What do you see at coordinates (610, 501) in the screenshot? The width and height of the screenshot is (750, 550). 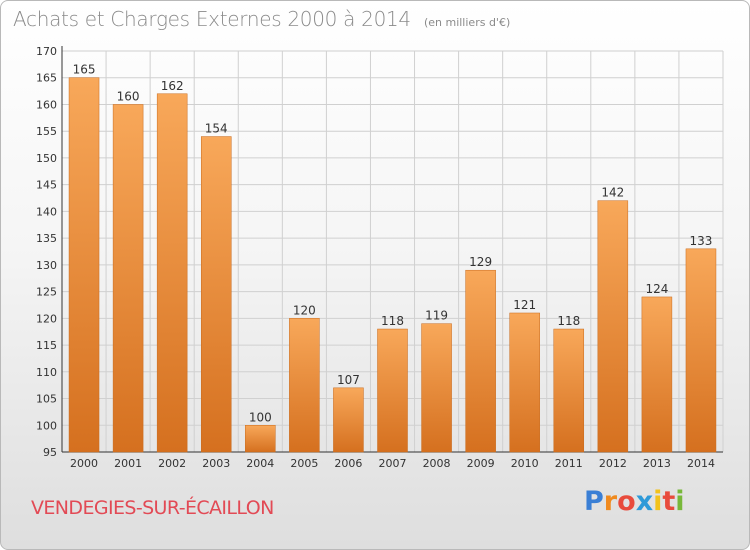 I see `logo-letter: r` at bounding box center [610, 501].